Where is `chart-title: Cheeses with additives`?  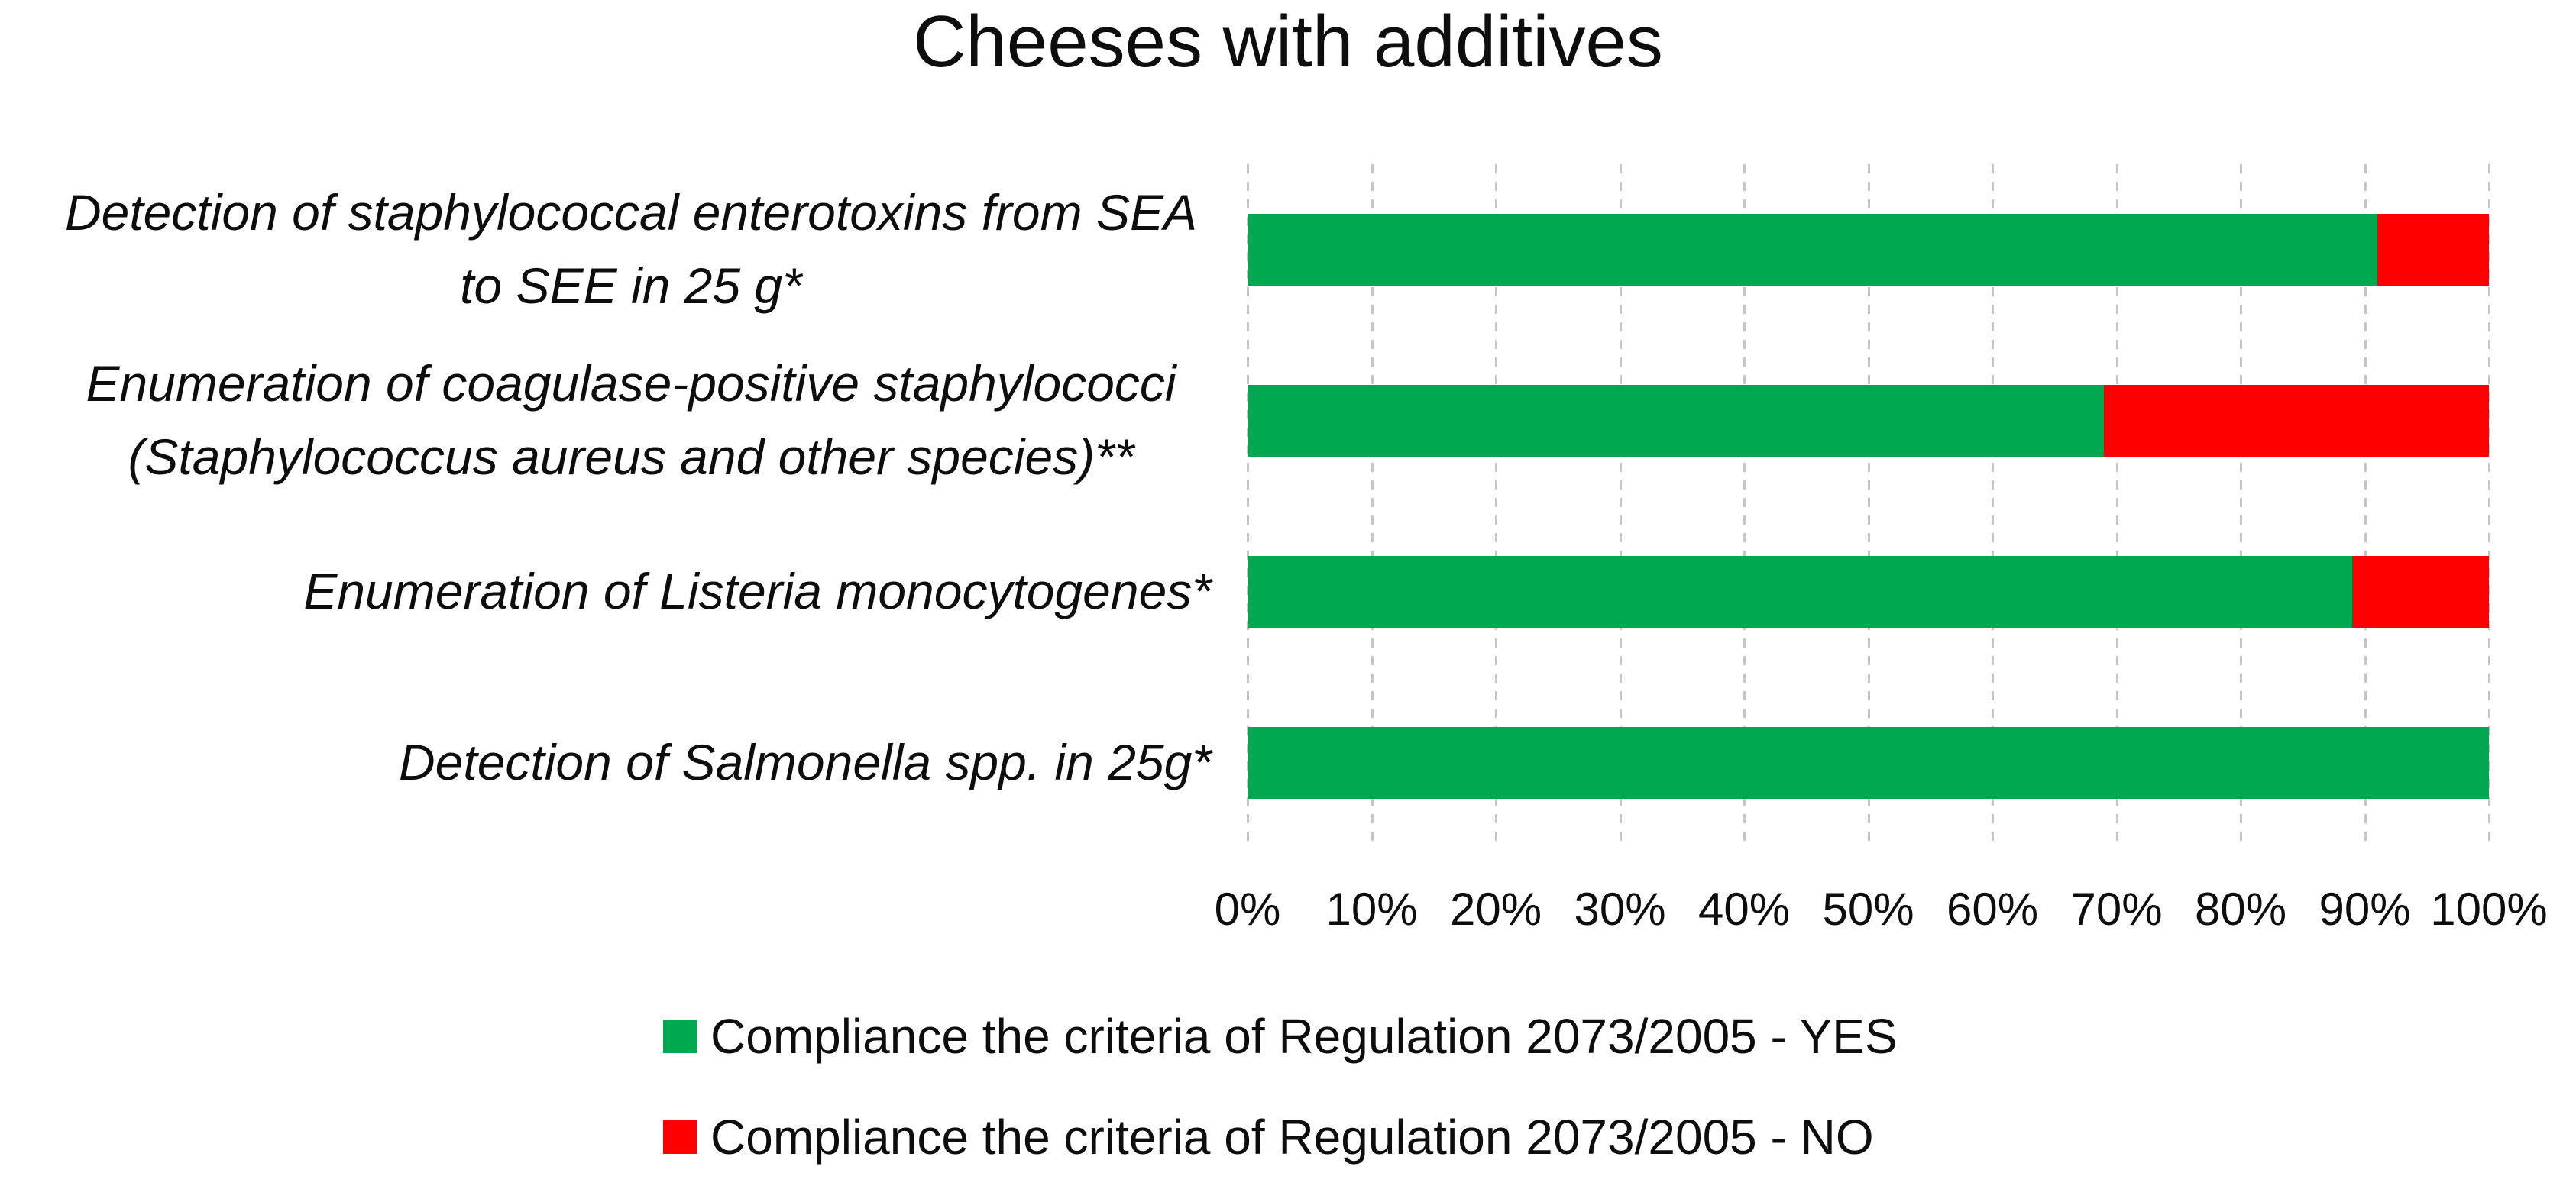
chart-title: Cheeses with additives is located at coordinates (1288, 42).